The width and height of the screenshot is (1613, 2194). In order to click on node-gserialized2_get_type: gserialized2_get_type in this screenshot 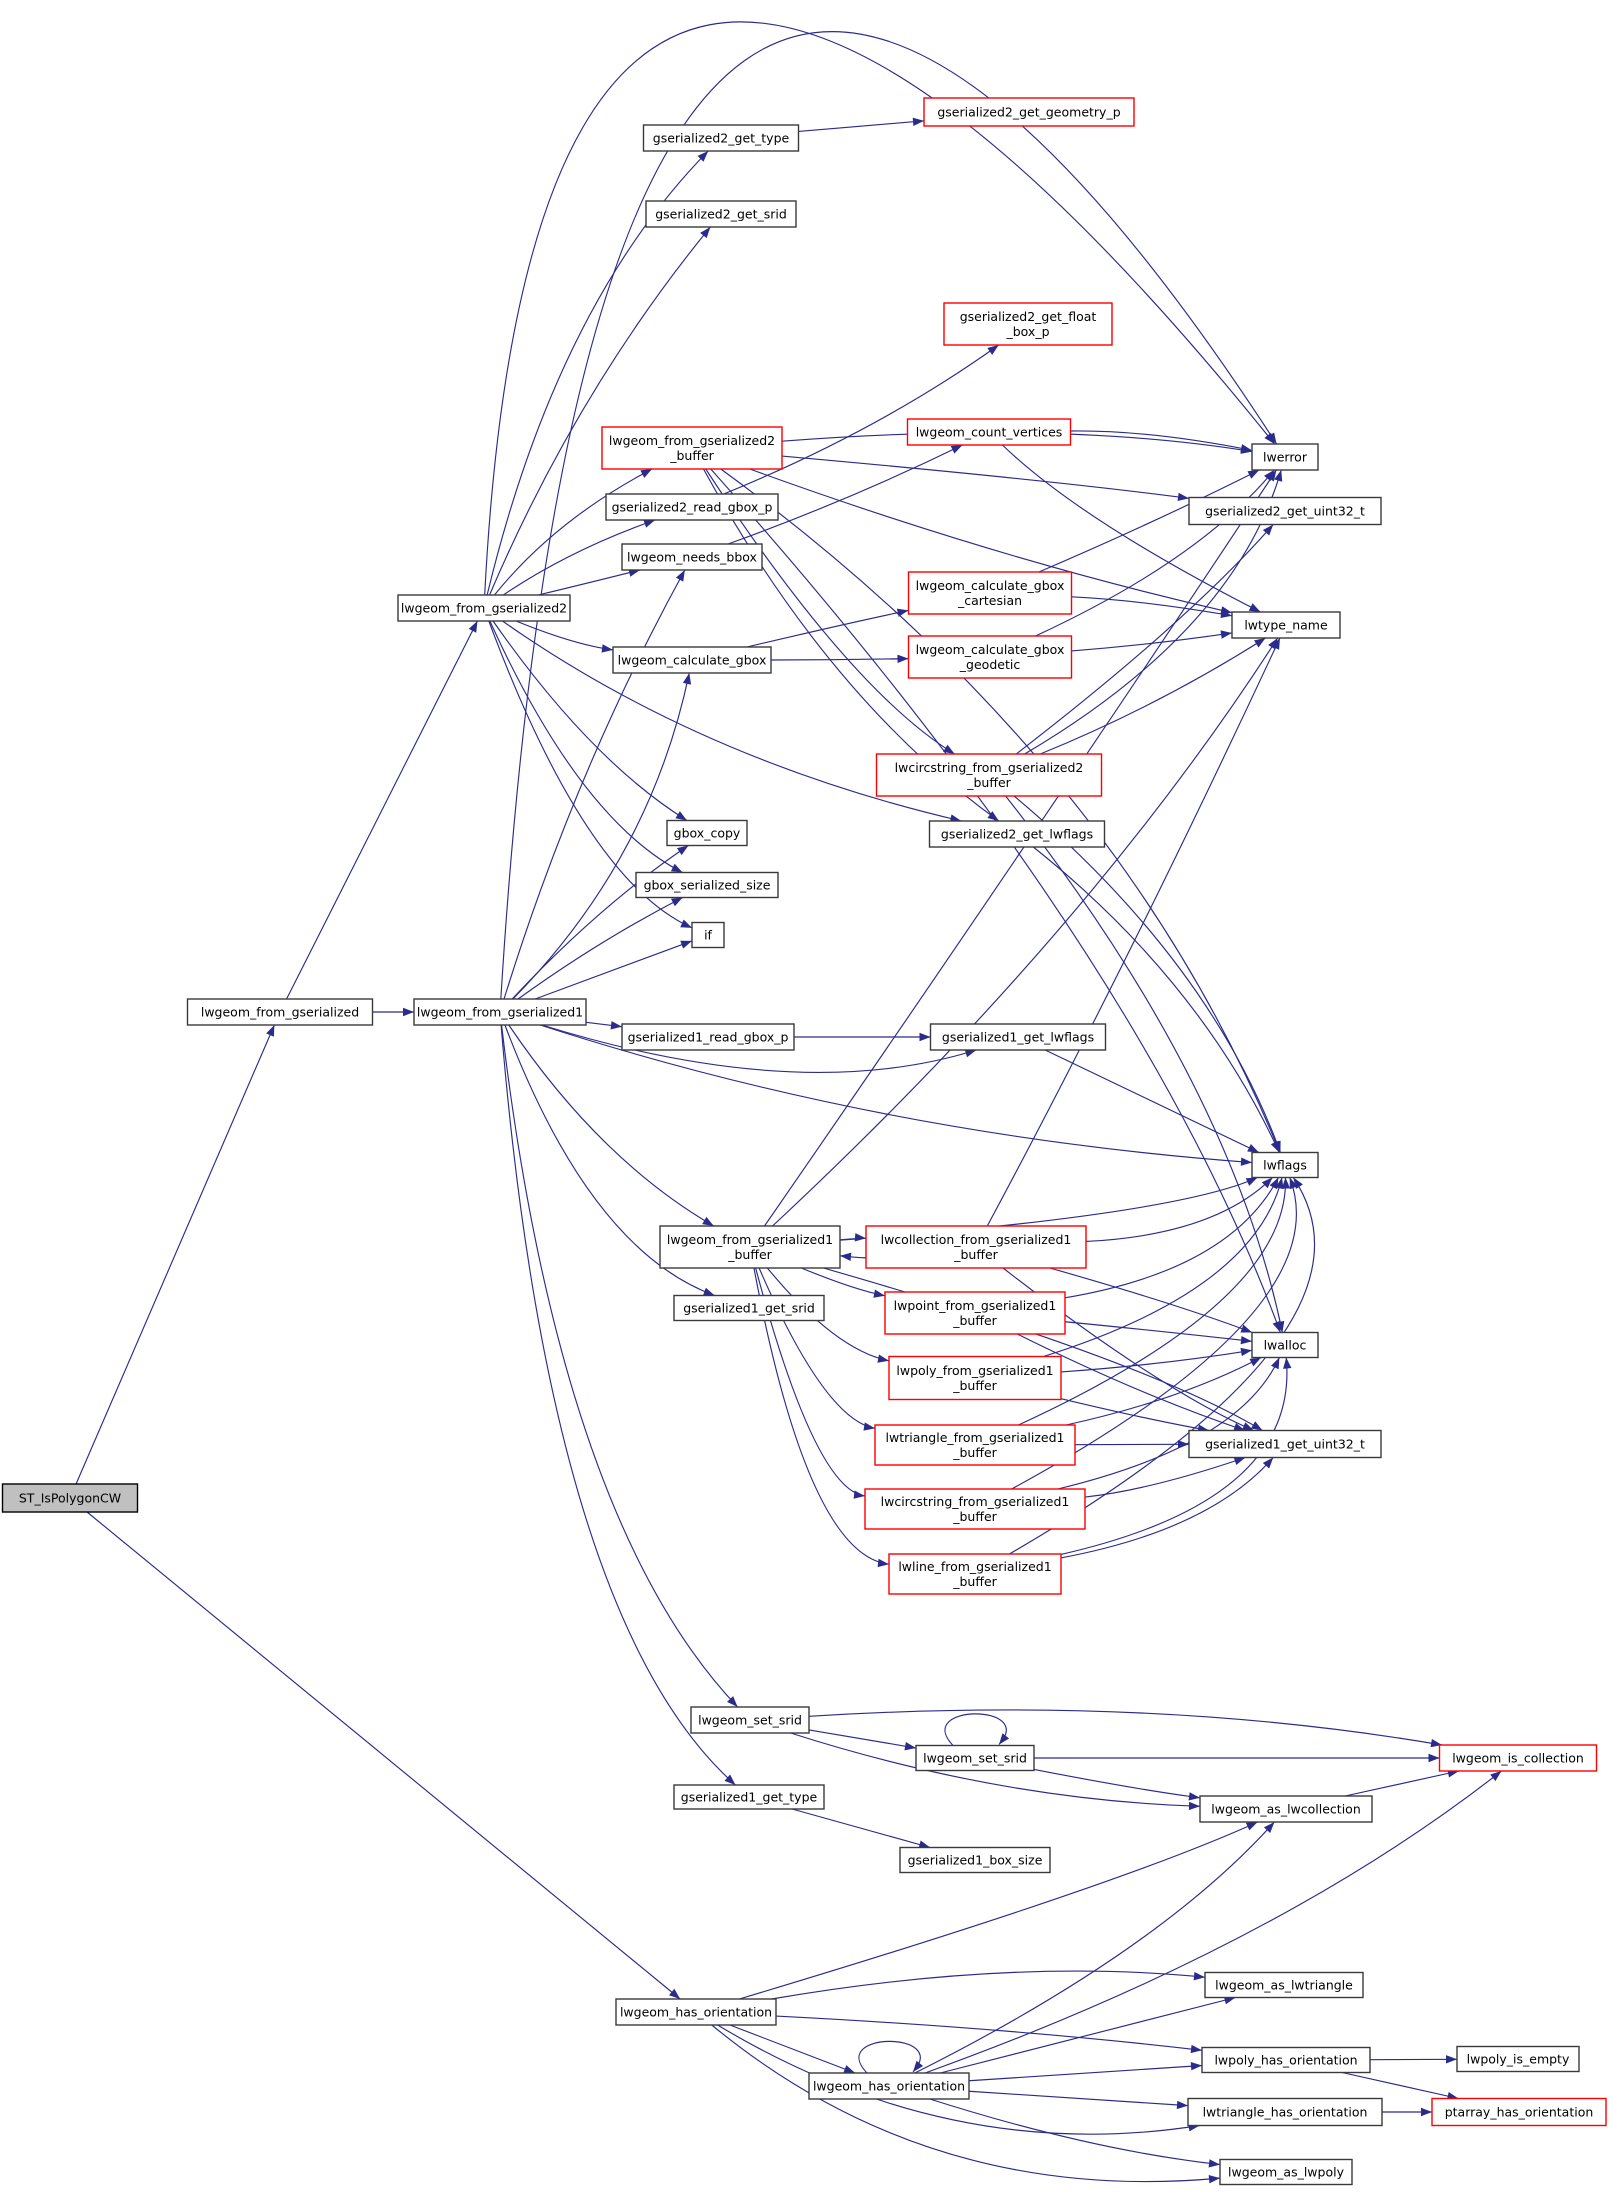, I will do `click(721, 138)`.